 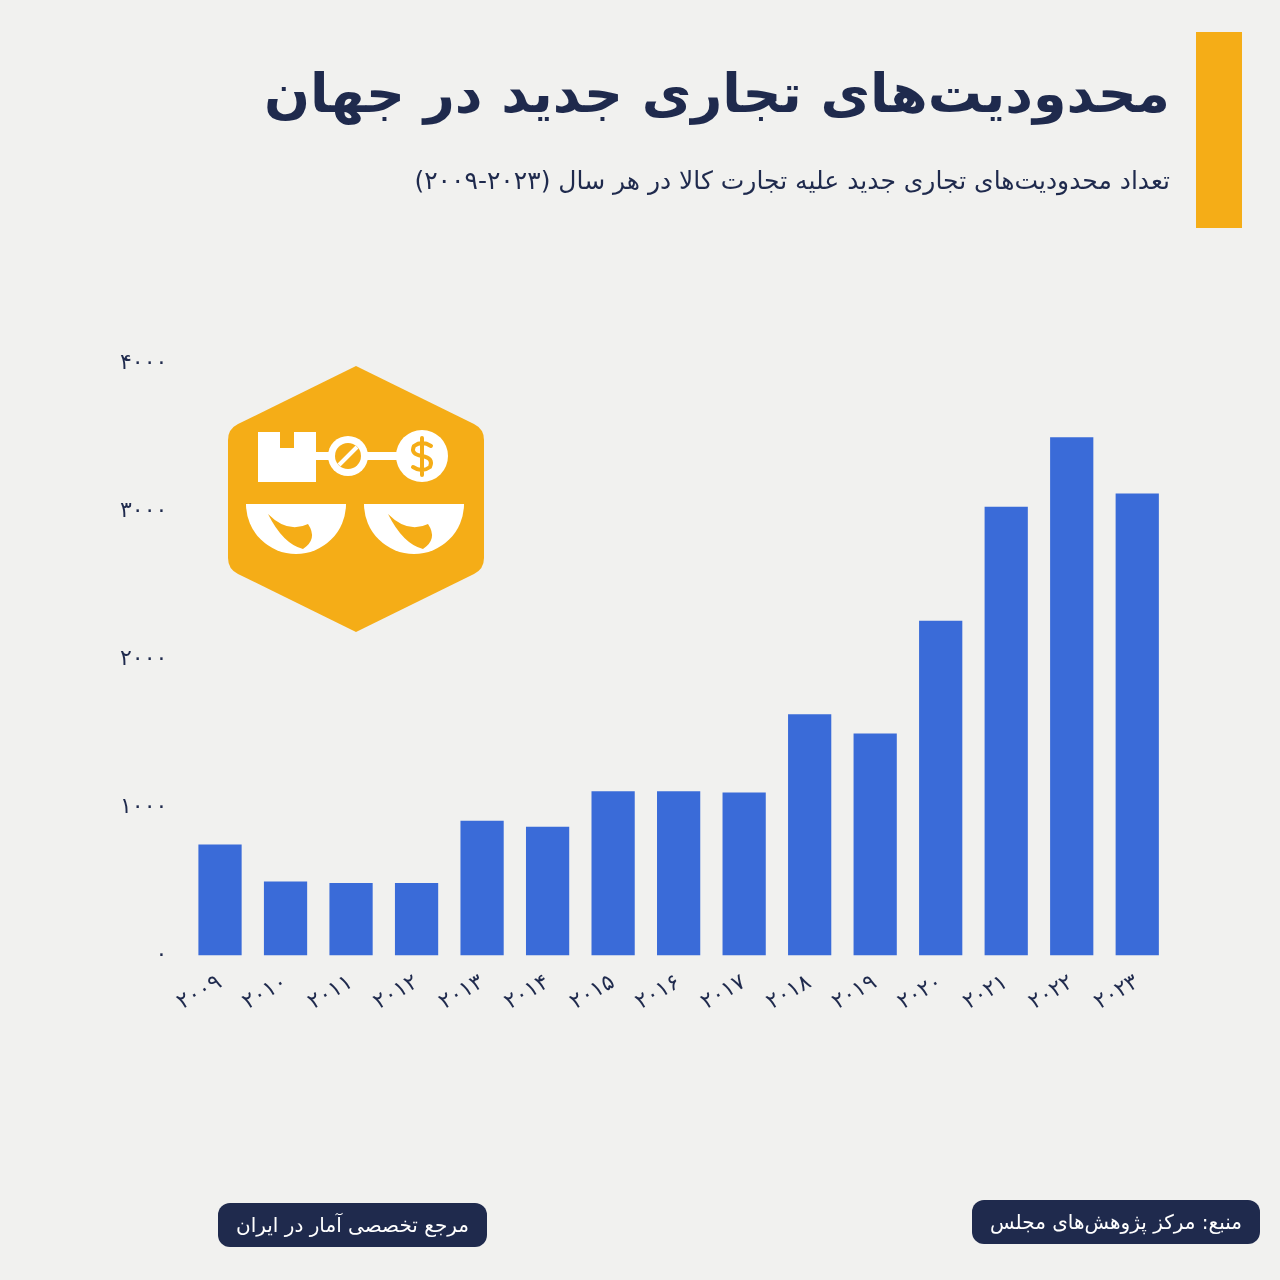 What do you see at coordinates (1050, 991) in the screenshot?
I see `x-tick-label: ۲۰۲۲` at bounding box center [1050, 991].